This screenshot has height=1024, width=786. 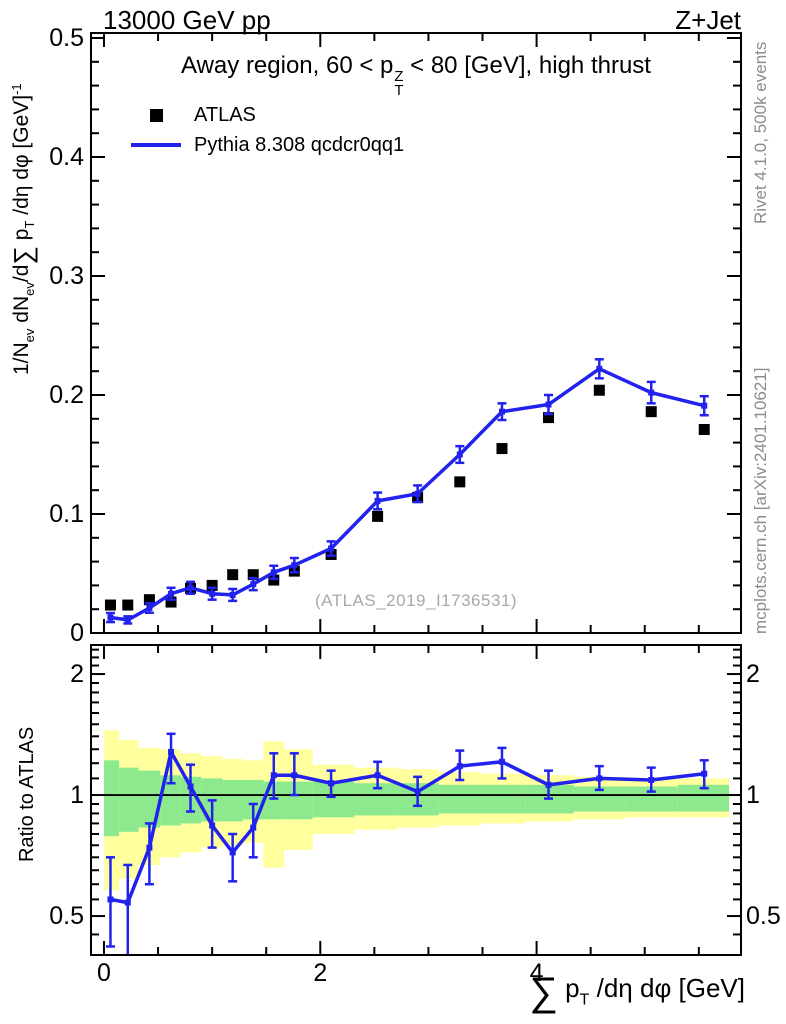 I want to click on ratio-y-tick-label-left: 2, so click(x=77, y=674).